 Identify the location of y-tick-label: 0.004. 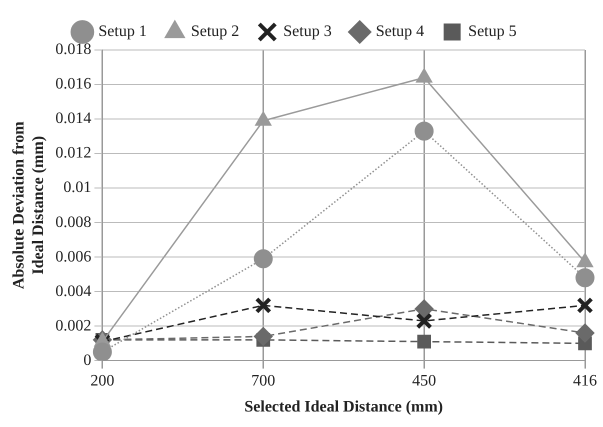
(73, 291).